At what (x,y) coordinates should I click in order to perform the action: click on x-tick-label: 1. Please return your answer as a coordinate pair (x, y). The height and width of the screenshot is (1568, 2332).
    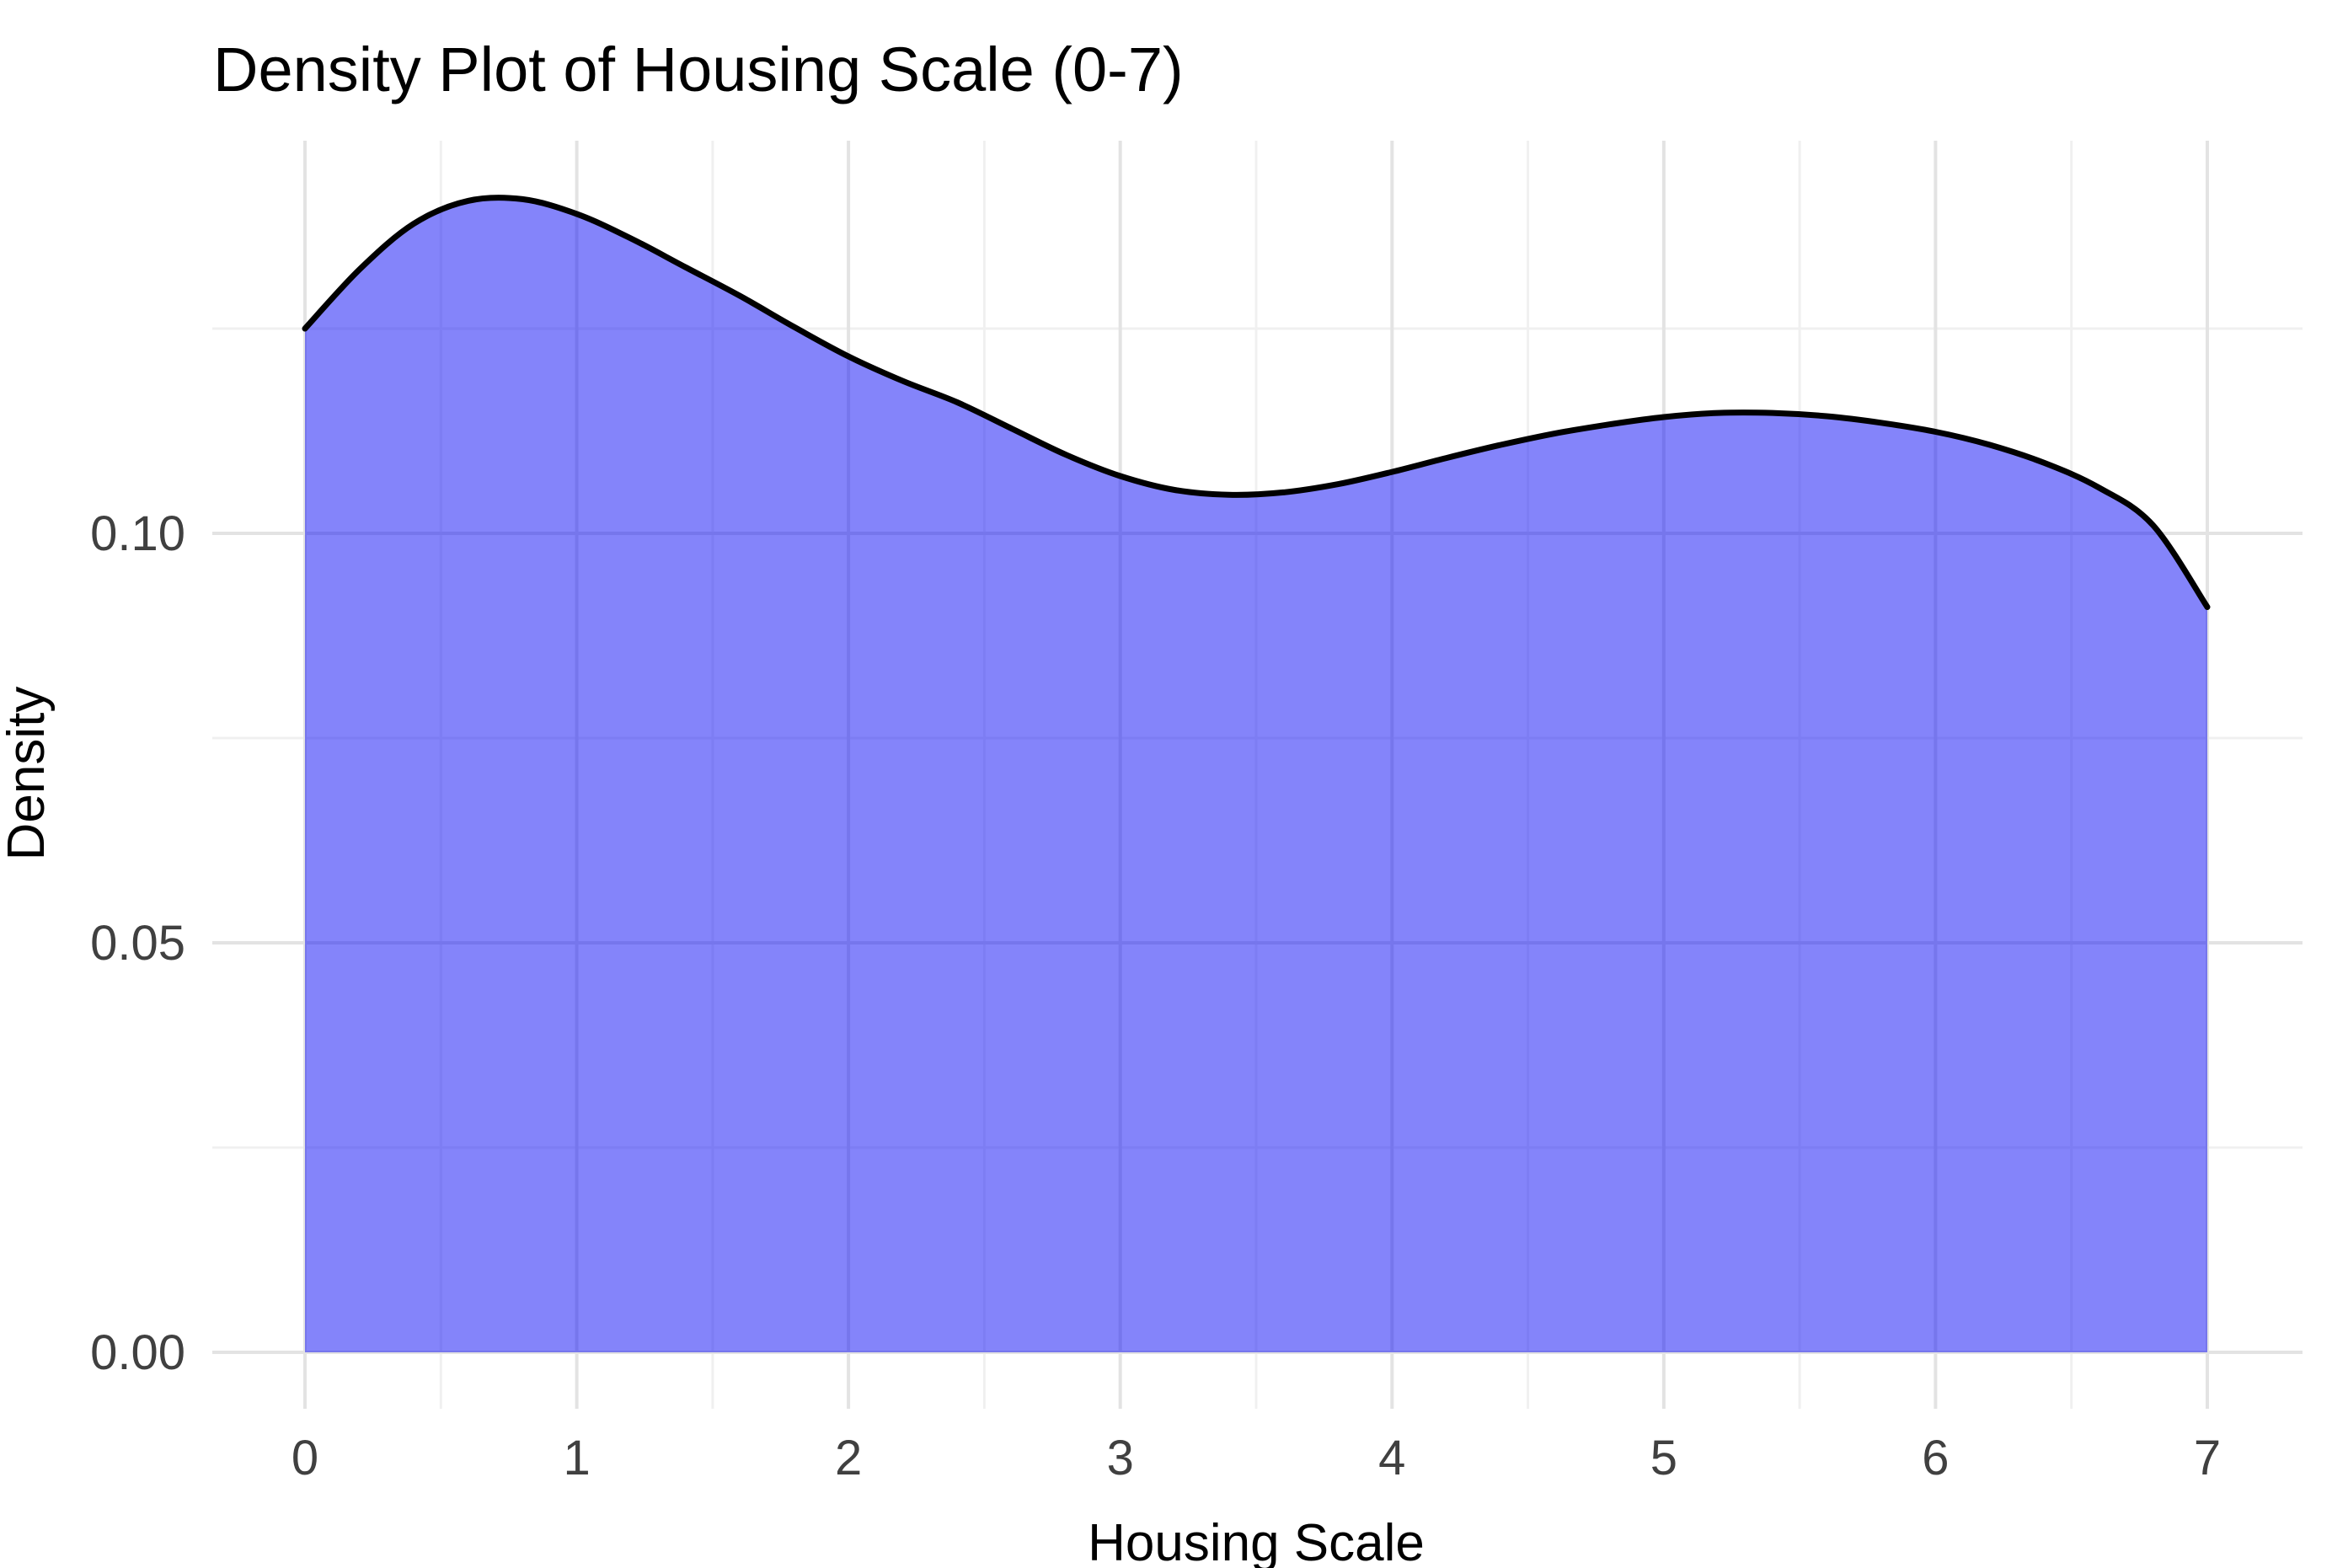
    Looking at the image, I should click on (576, 1458).